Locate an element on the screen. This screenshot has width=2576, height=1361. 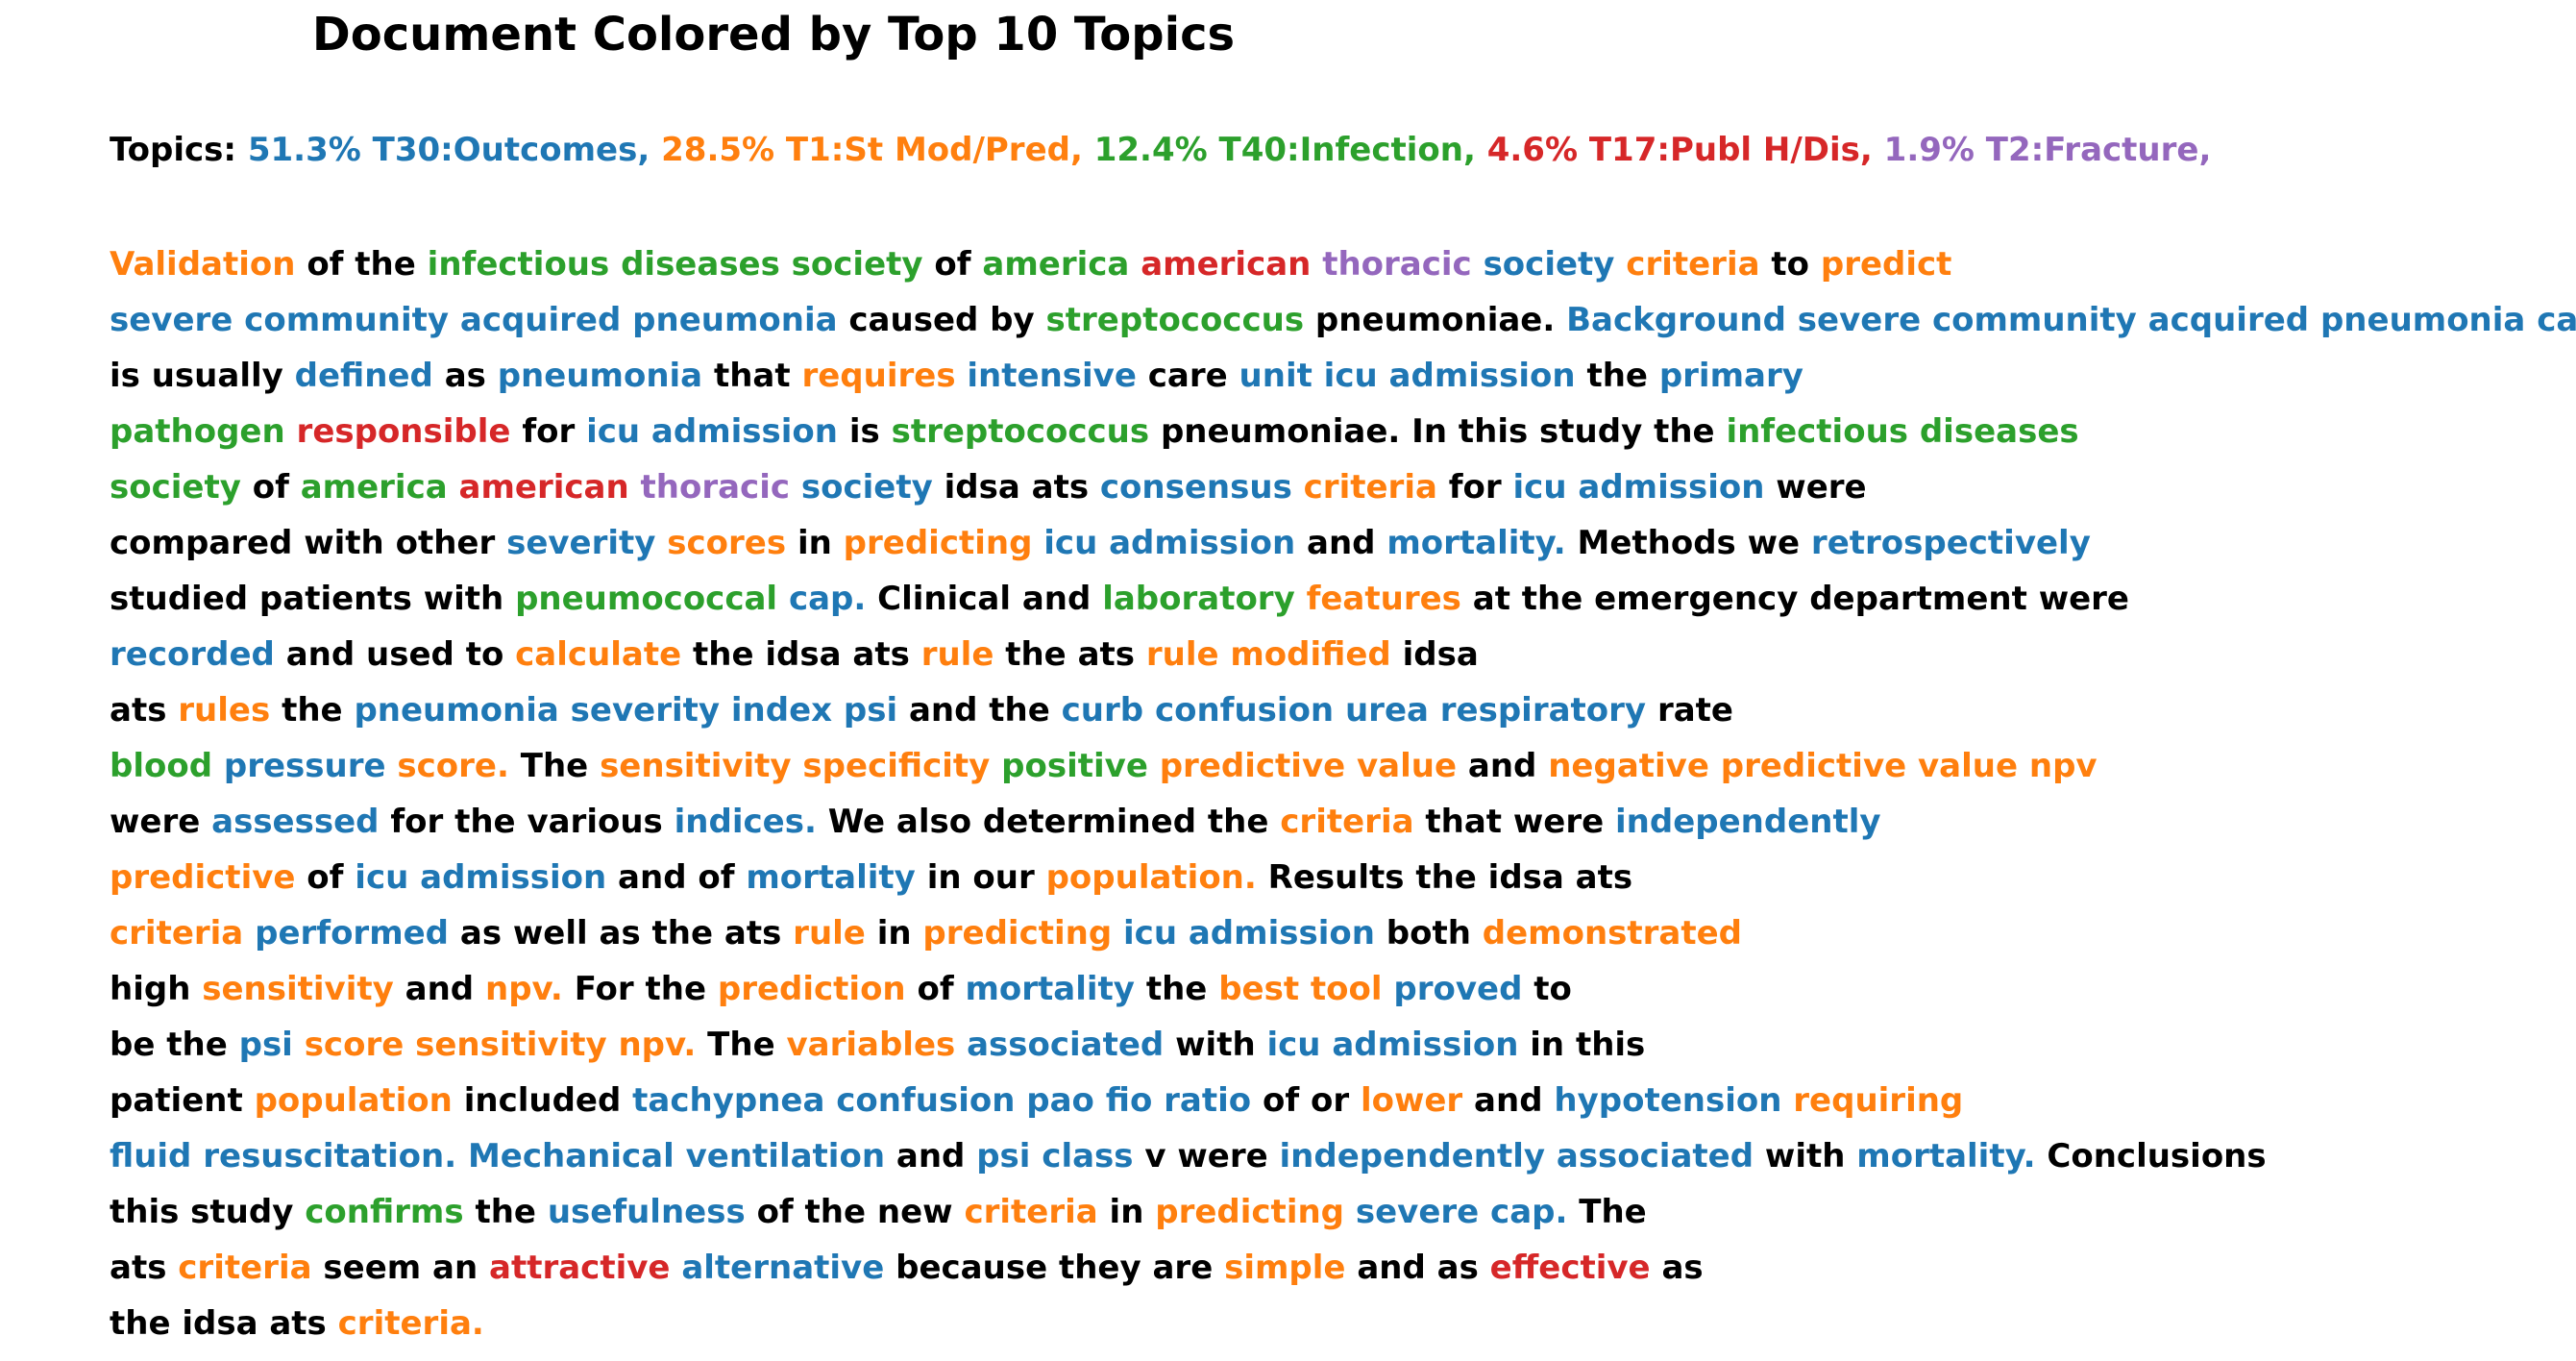
topic-word-t30: hypotension is located at coordinates (1668, 1100).